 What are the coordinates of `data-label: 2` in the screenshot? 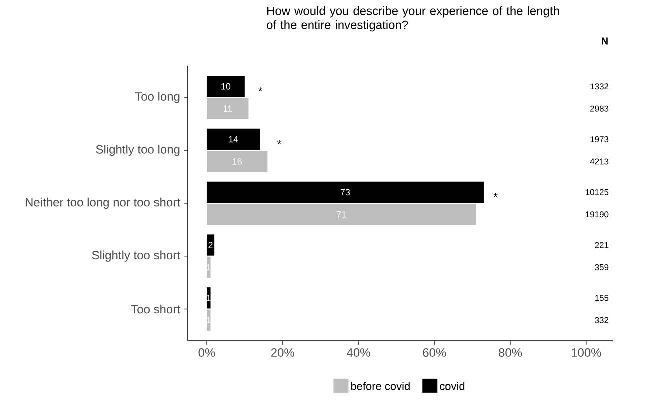 It's located at (210, 245).